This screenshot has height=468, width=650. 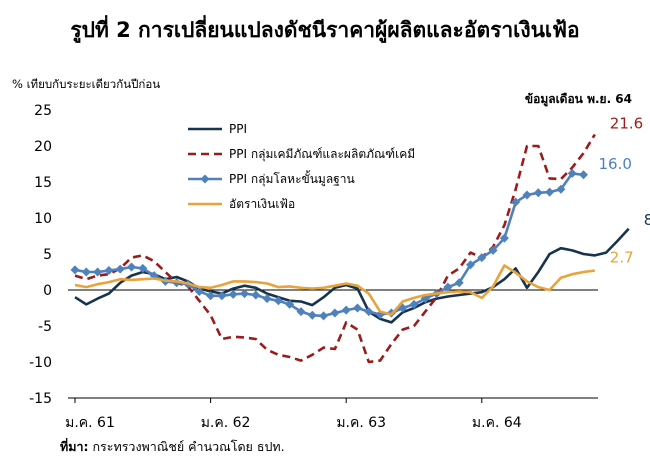 I want to click on x-tick-label: ม.ค. 63, so click(x=361, y=423).